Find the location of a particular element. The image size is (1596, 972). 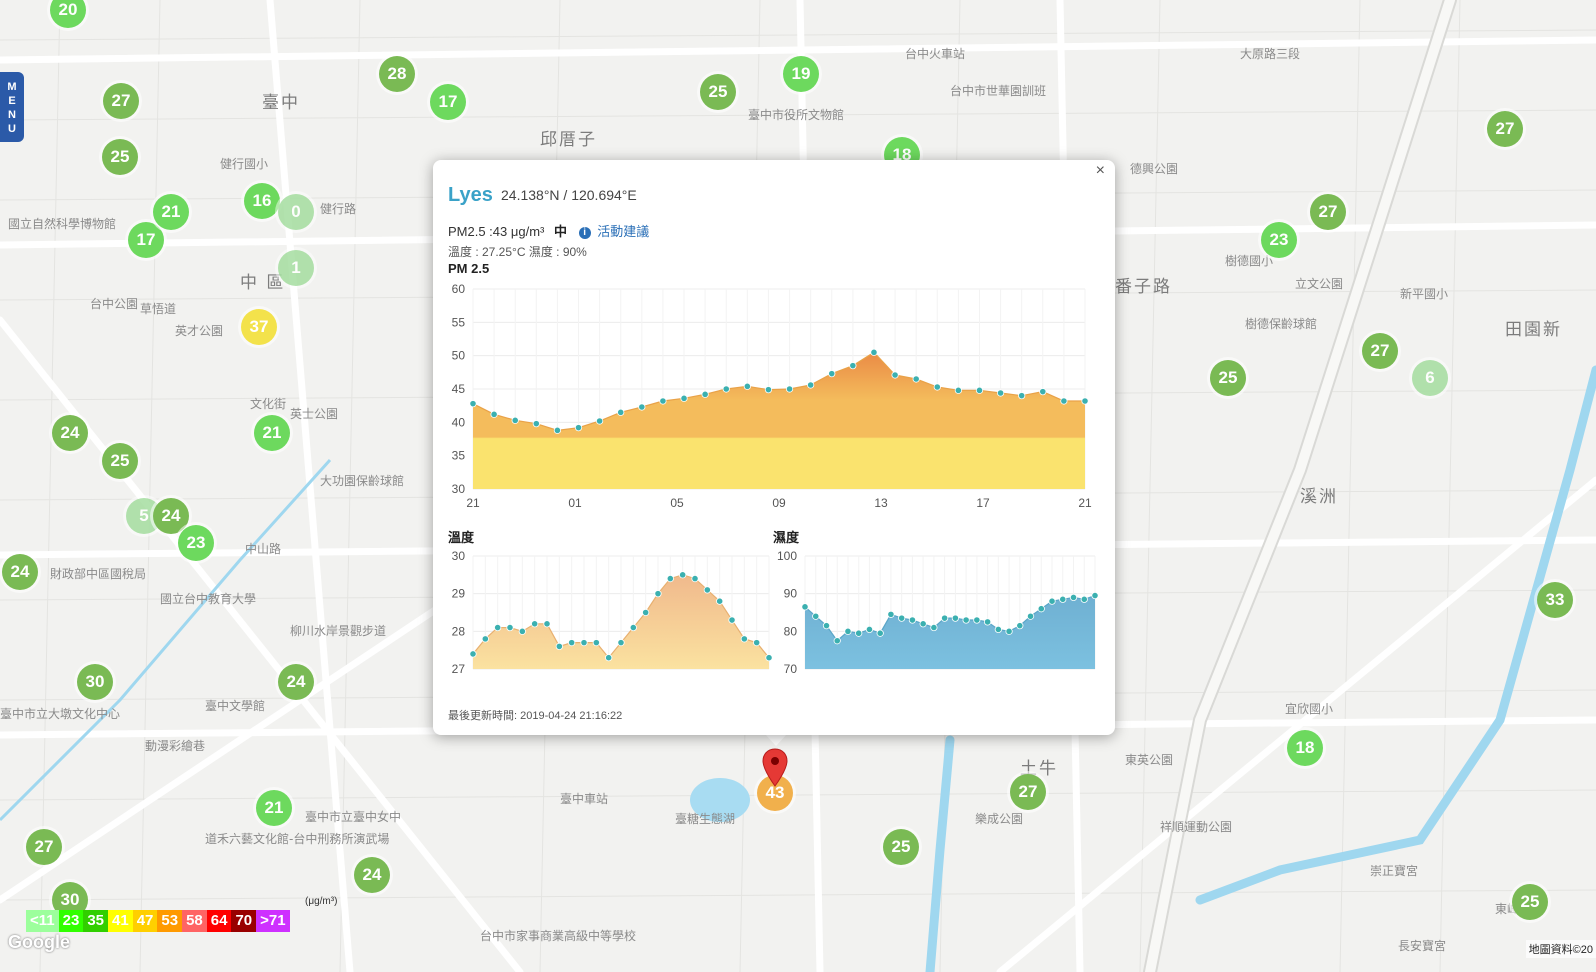

legend-bin: 53 is located at coordinates (170, 921).